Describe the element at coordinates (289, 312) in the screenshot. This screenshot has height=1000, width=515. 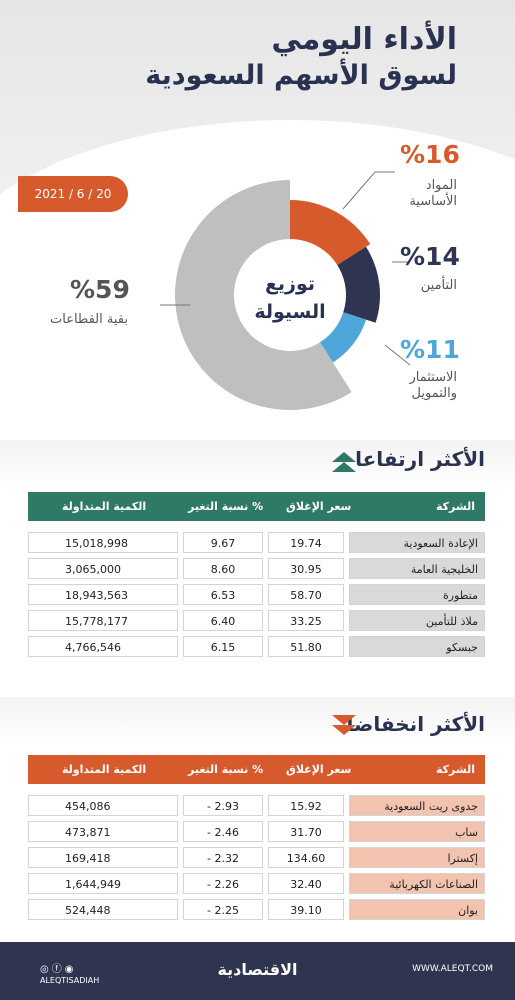
I see `pie-center-title-line2: السيولة` at that location.